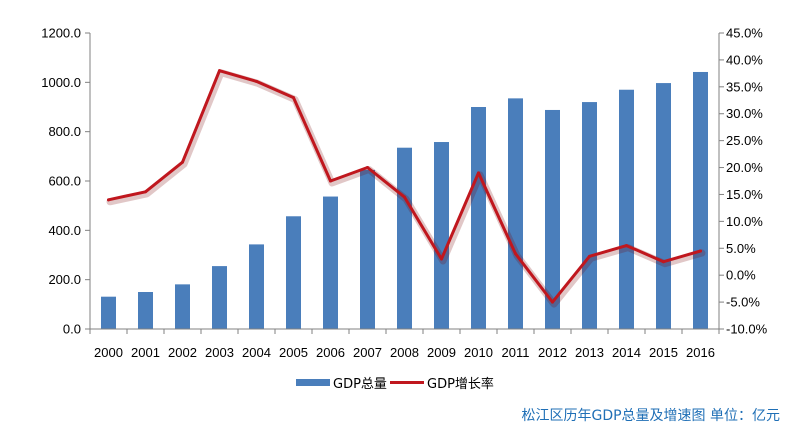 This screenshot has height=436, width=812. Describe the element at coordinates (741, 248) in the screenshot. I see `right-tick-label: 5.0%` at that location.